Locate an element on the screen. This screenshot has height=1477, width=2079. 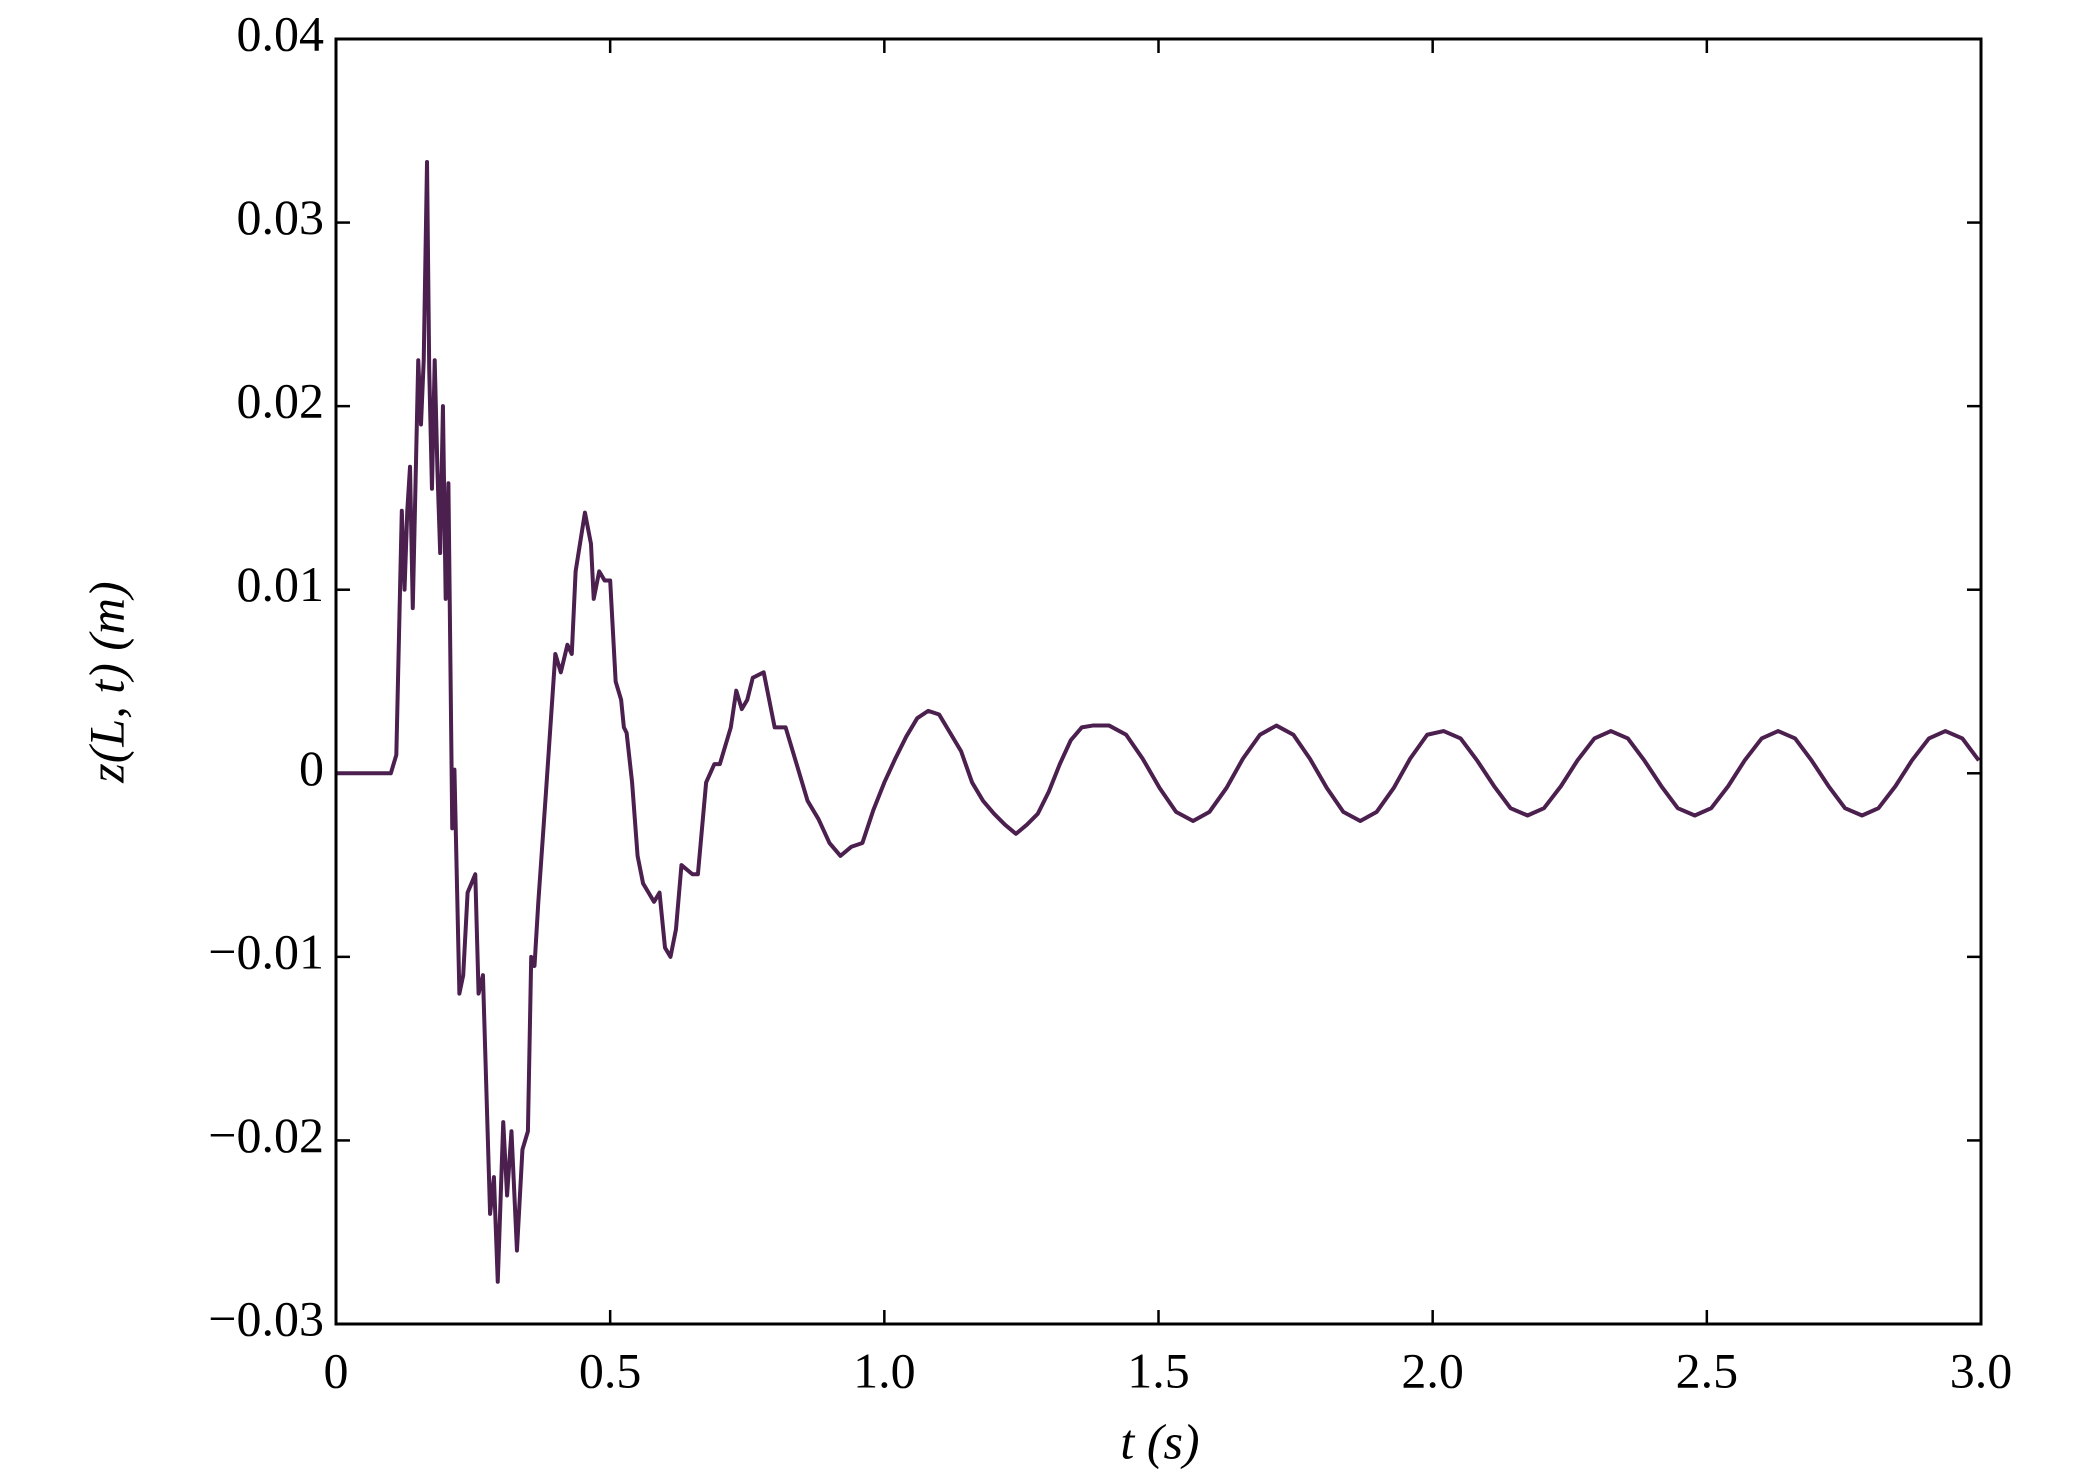
y-tick-label: −0.01 is located at coordinates (266, 951).